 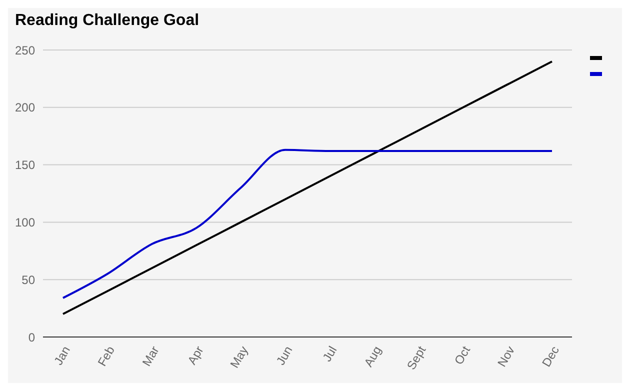 I want to click on x-tick-label: Dec, so click(x=550, y=357).